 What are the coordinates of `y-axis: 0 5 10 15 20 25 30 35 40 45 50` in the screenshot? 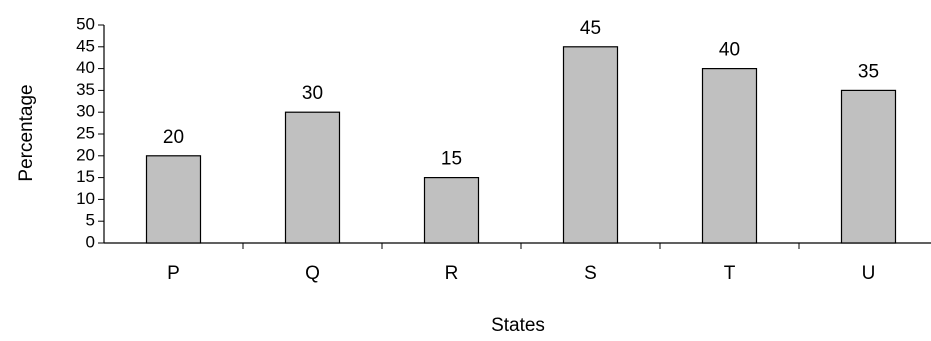 It's located at (90, 132).